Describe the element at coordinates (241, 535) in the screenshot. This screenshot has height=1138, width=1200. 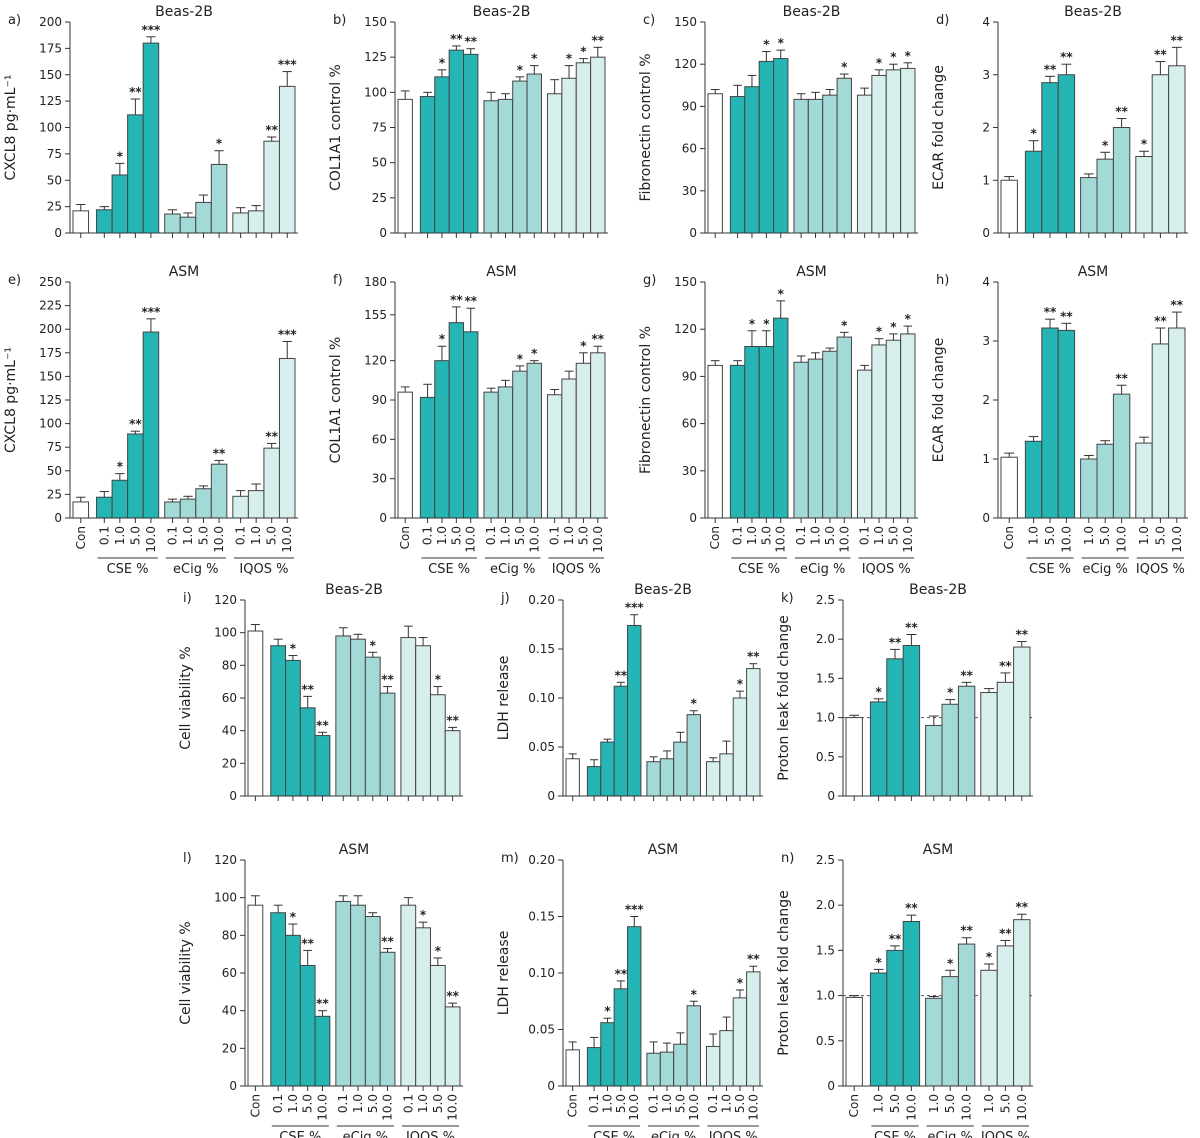
I see `x-tick-label: 0.1` at that location.